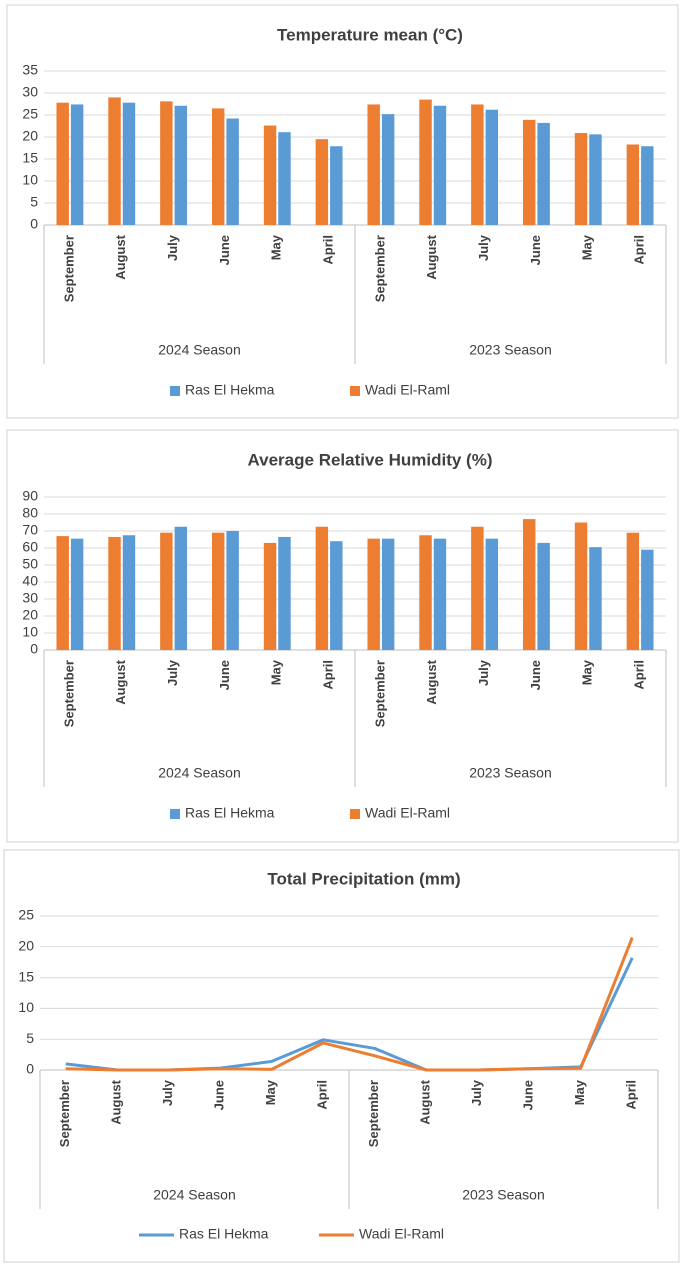 This screenshot has height=1267, width=685. I want to click on y-tick-label: 60, so click(30, 547).